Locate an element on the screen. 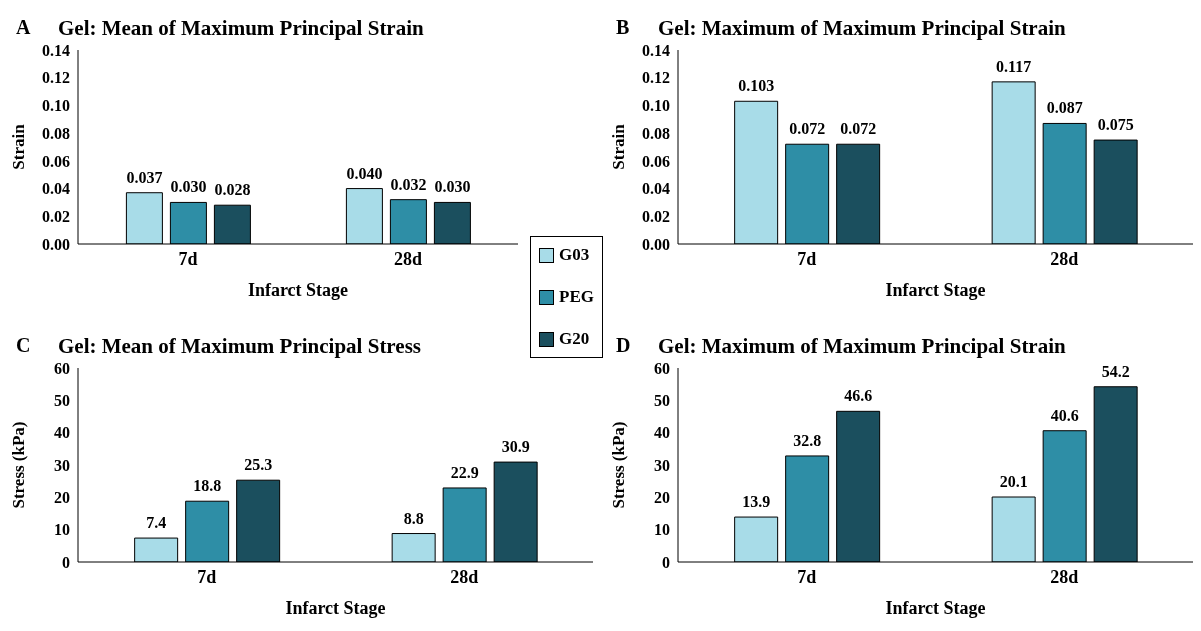 The height and width of the screenshot is (631, 1201). data-label: 0.037 is located at coordinates (144, 177).